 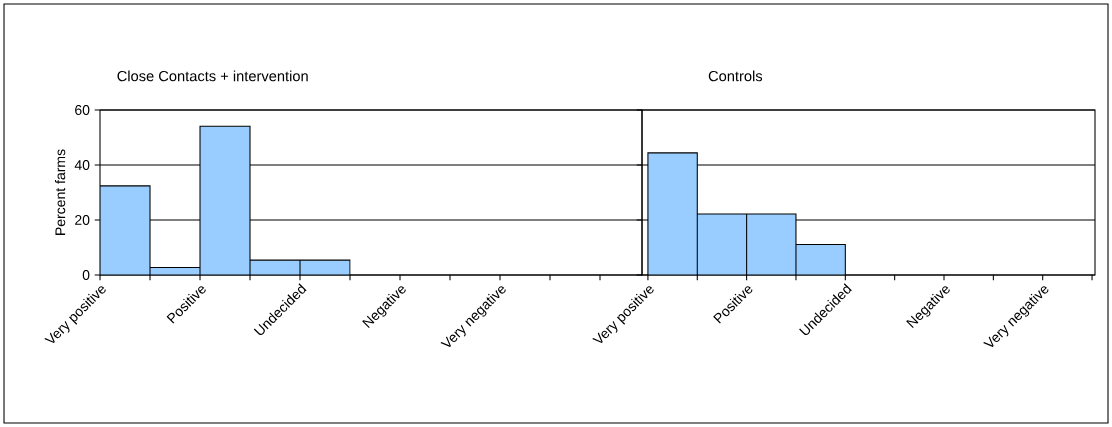 I want to click on y-axis-title: Percent farms, so click(x=60, y=192).